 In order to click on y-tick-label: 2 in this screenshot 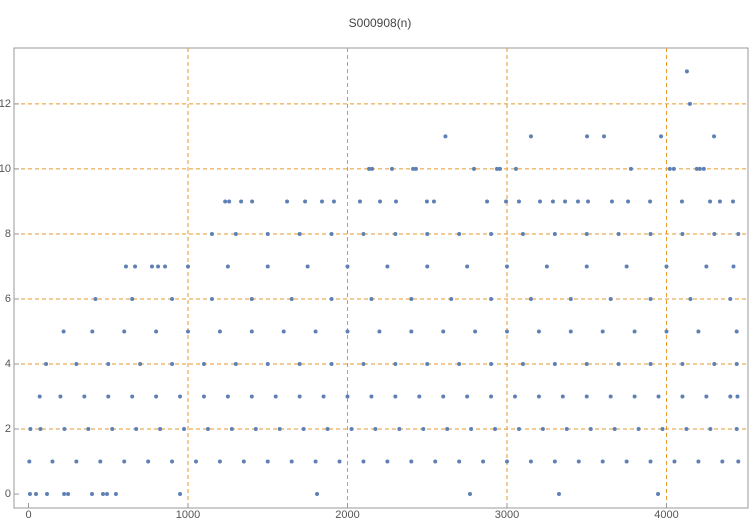, I will do `click(8, 429)`.